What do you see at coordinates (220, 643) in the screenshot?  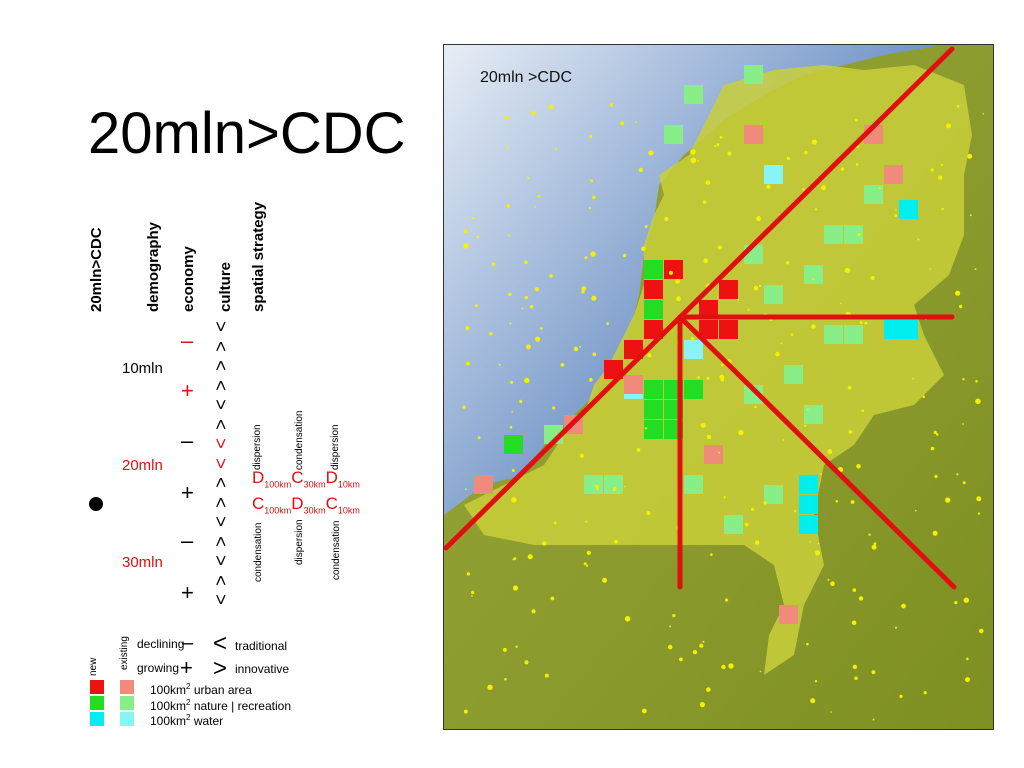 I see `traditional-chevron-icon: <` at bounding box center [220, 643].